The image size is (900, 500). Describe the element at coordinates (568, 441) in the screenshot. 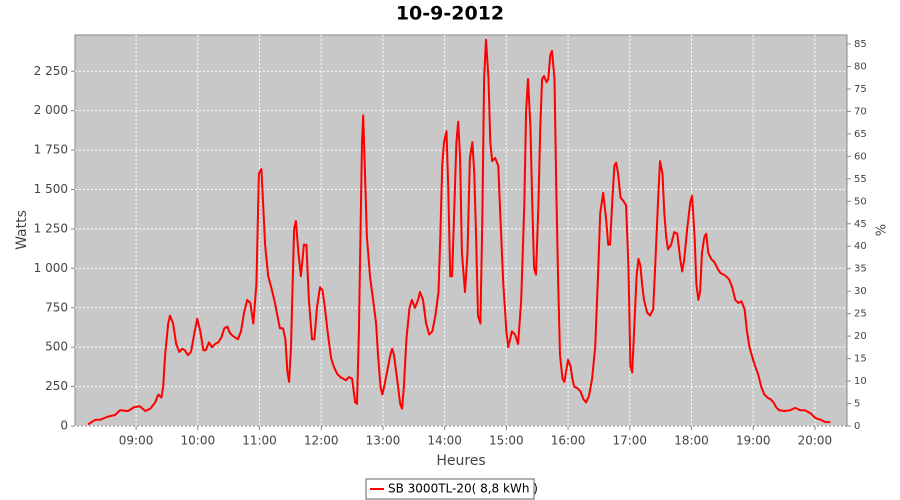

I see `x-tick-label: 16:00` at that location.